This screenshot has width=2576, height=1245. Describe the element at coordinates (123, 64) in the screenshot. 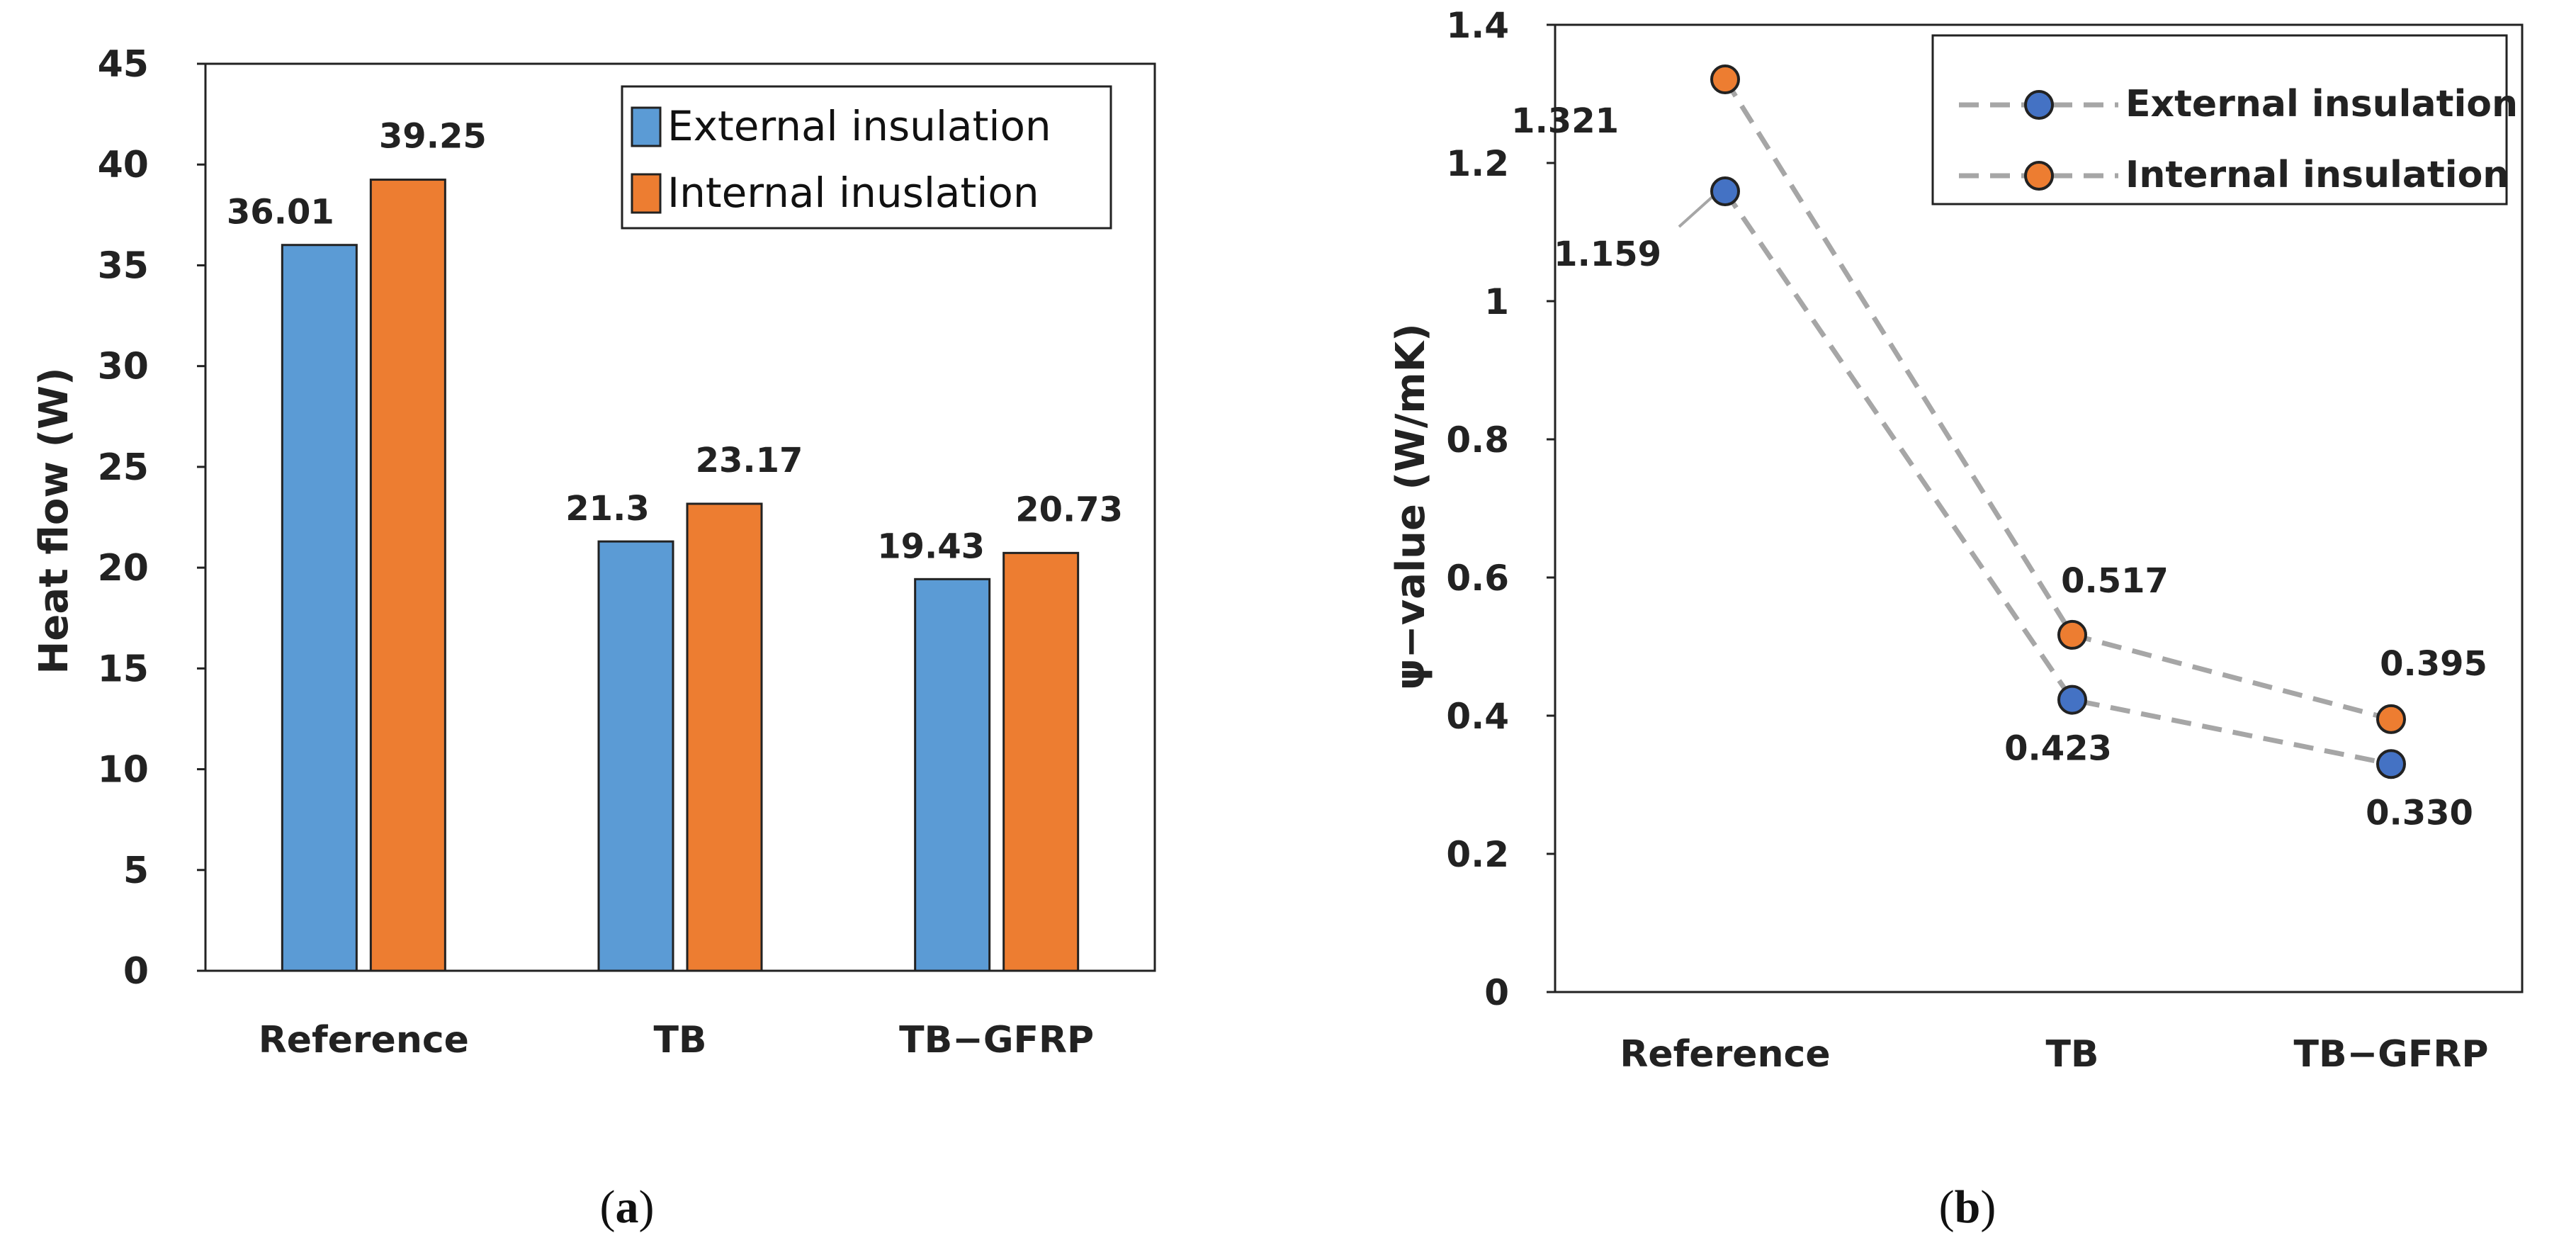

I see `y-tick-label: 45` at that location.